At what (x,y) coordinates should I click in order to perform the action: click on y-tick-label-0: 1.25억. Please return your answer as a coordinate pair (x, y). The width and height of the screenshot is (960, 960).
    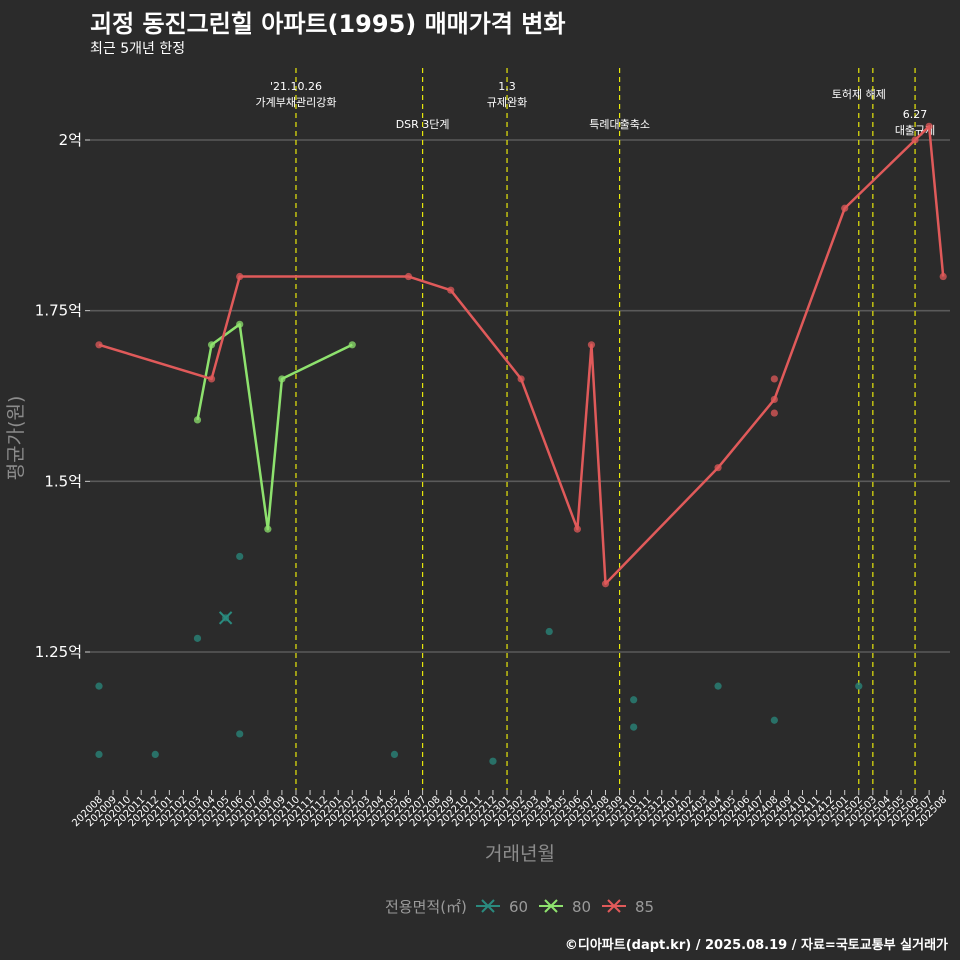
    Looking at the image, I should click on (58, 652).